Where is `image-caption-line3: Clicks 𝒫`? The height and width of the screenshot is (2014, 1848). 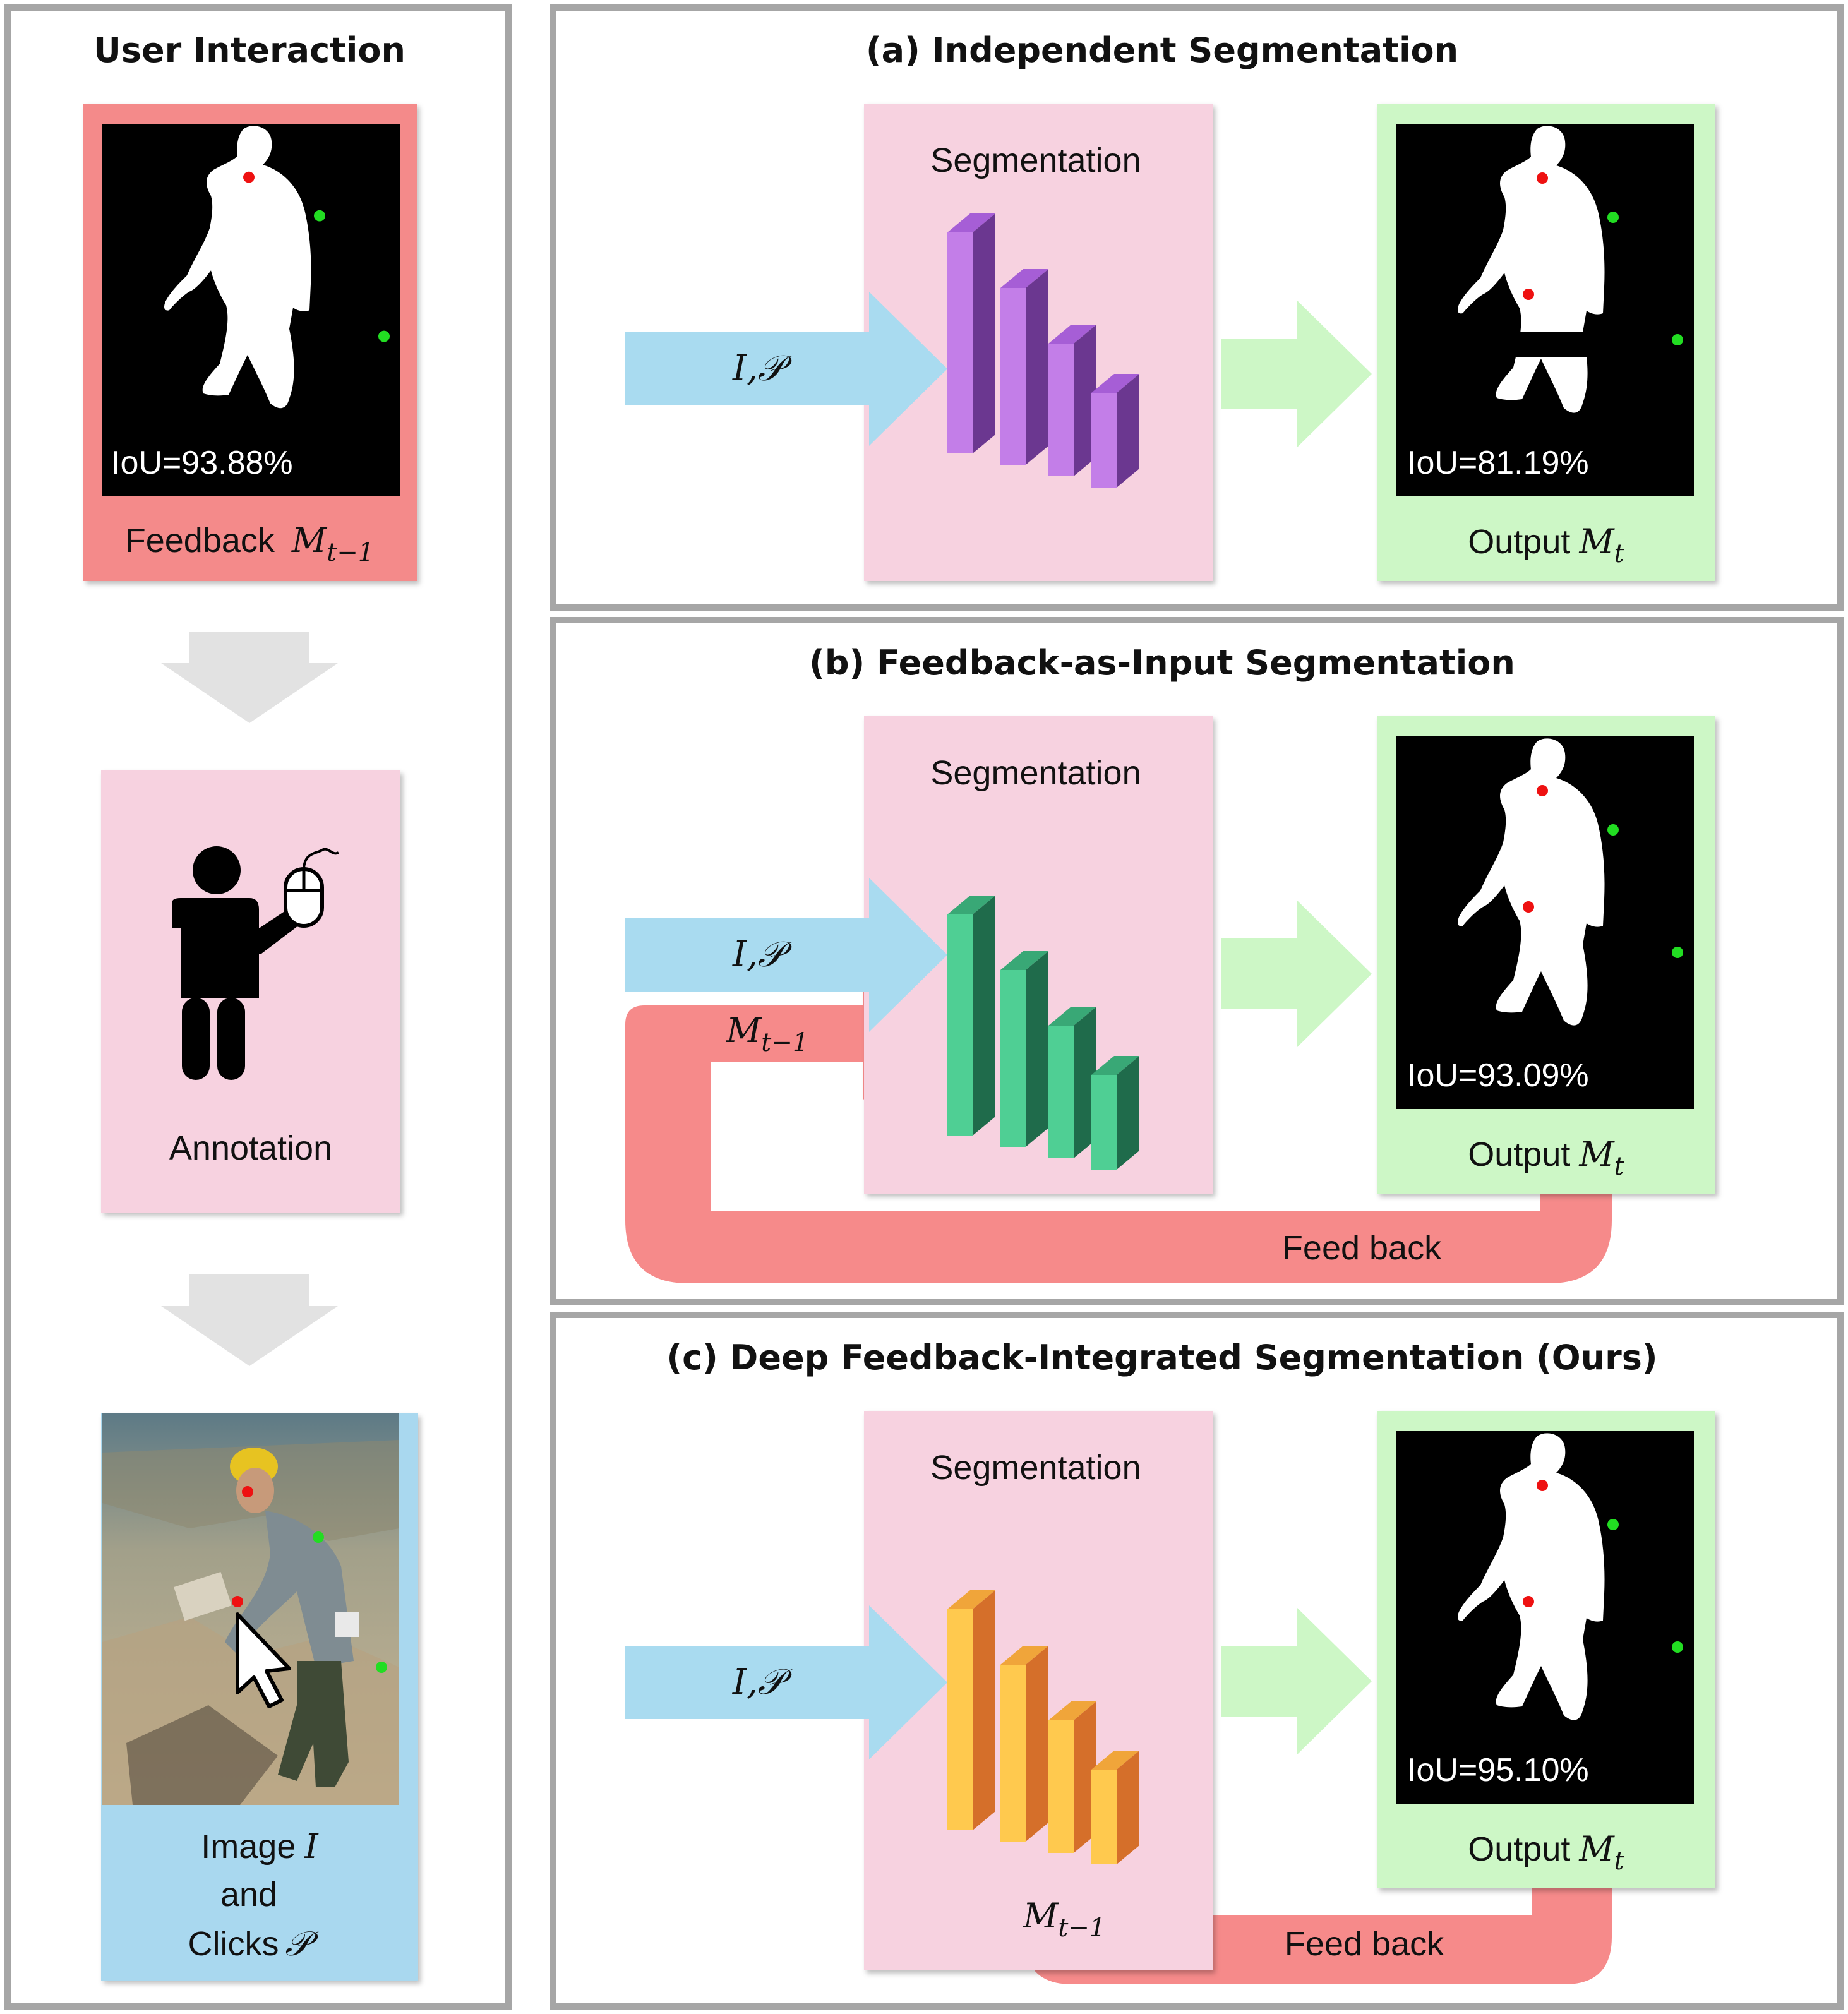
image-caption-line3: Clicks 𝒫 is located at coordinates (253, 1944).